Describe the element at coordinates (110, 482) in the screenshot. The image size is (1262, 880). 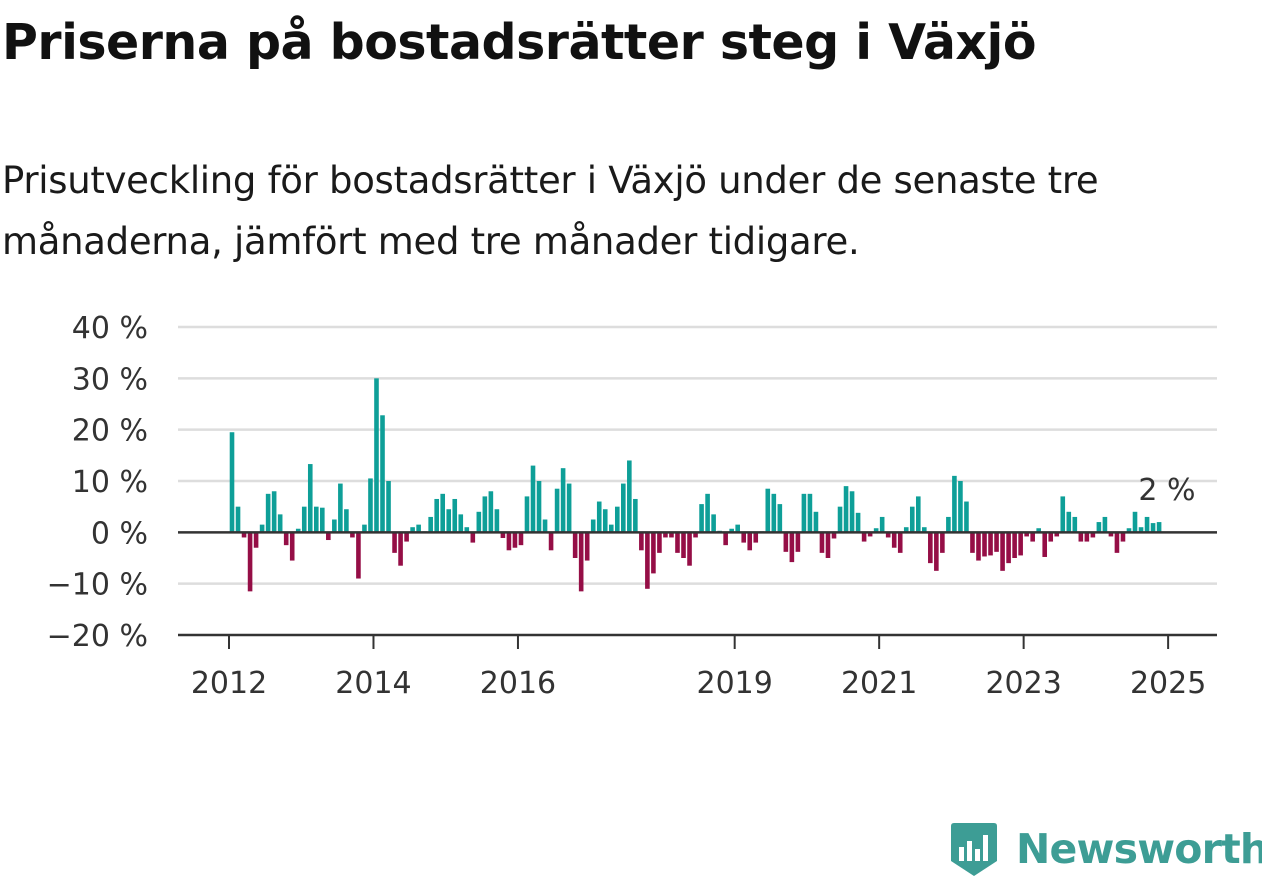
I see `y-tick-label: 10 %` at that location.